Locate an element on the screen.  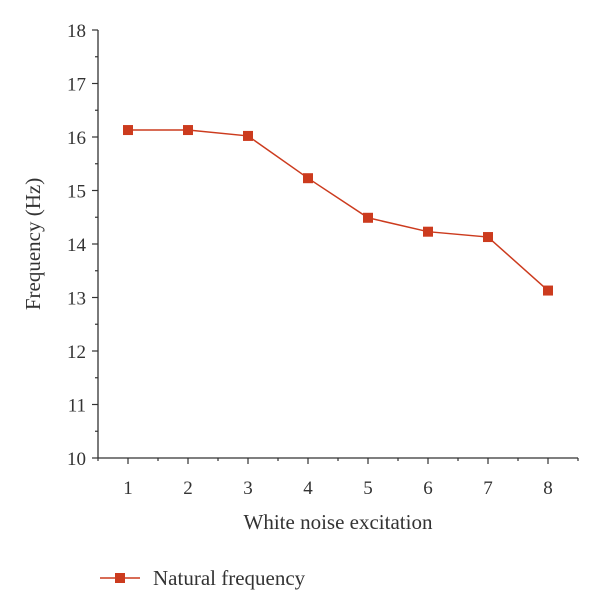
x-axis-title: White noise excitation is located at coordinates (338, 522).